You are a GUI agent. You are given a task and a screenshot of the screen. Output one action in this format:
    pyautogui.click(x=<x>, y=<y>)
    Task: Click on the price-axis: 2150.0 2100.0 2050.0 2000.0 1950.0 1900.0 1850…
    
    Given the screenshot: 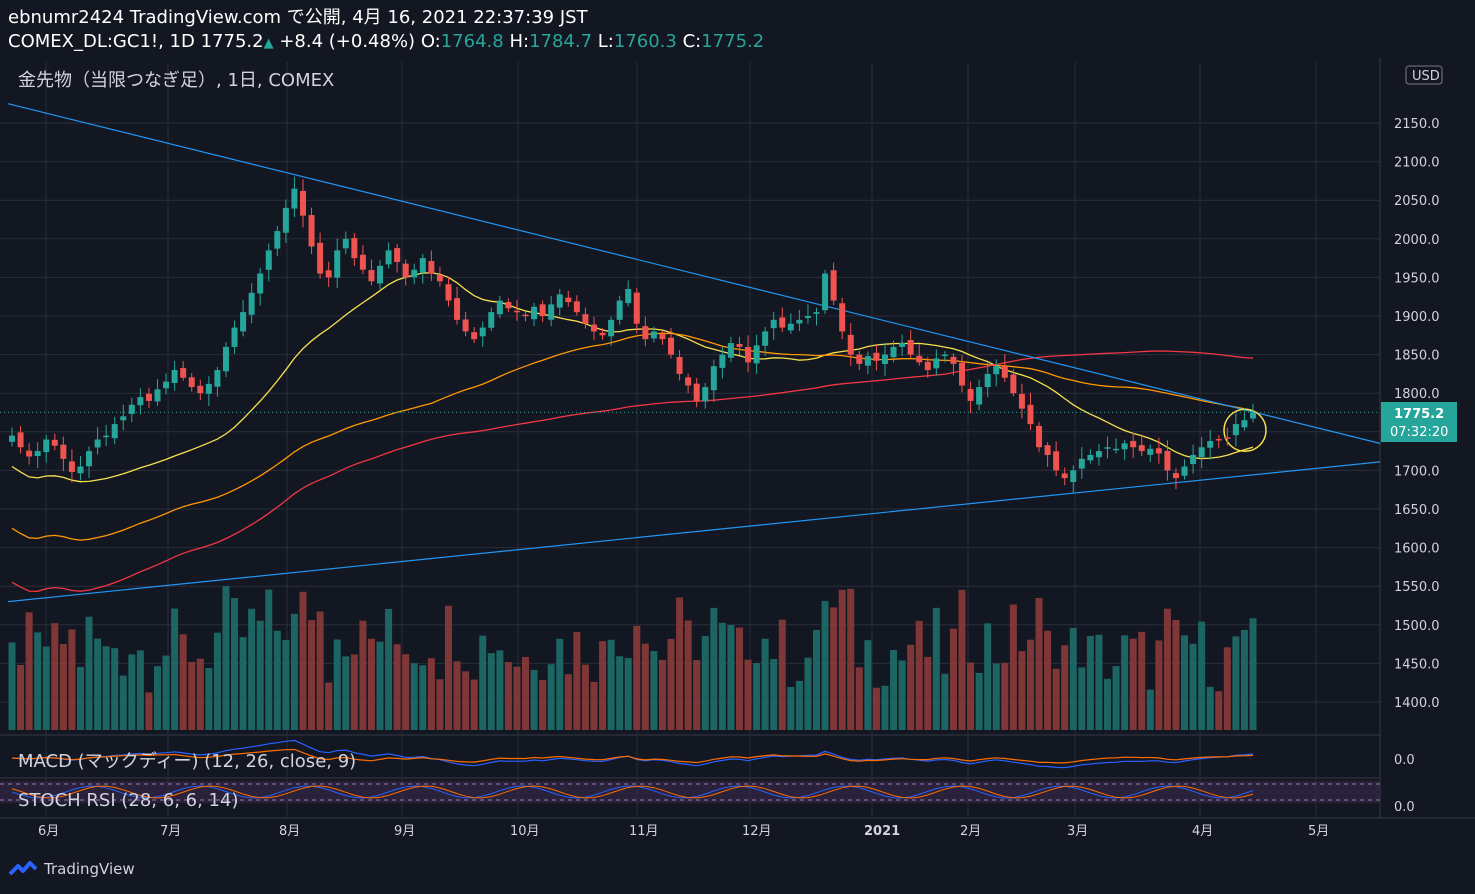 What is the action you would take?
    pyautogui.click(x=1417, y=414)
    